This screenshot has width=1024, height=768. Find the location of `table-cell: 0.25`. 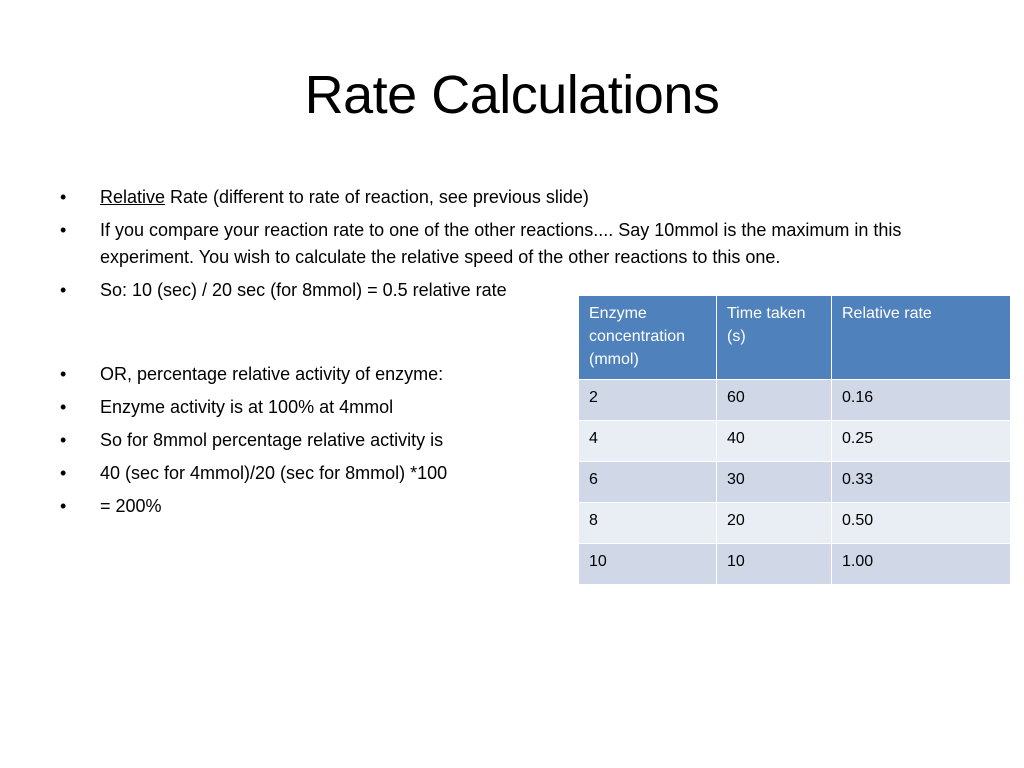

table-cell: 0.25 is located at coordinates (921, 441).